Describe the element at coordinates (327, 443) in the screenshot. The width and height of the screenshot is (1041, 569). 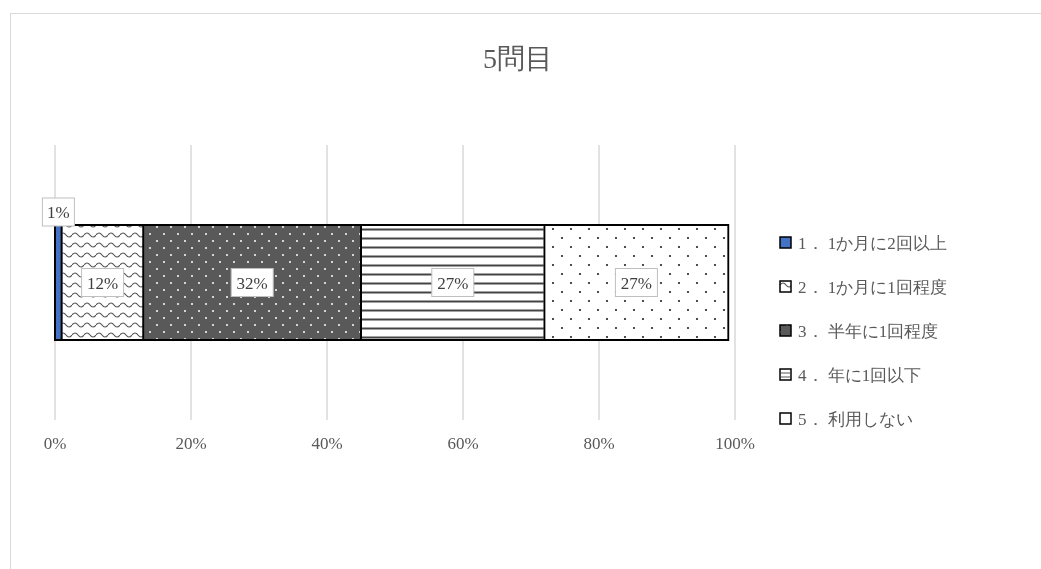
I see `x-tick-label: 40%` at that location.